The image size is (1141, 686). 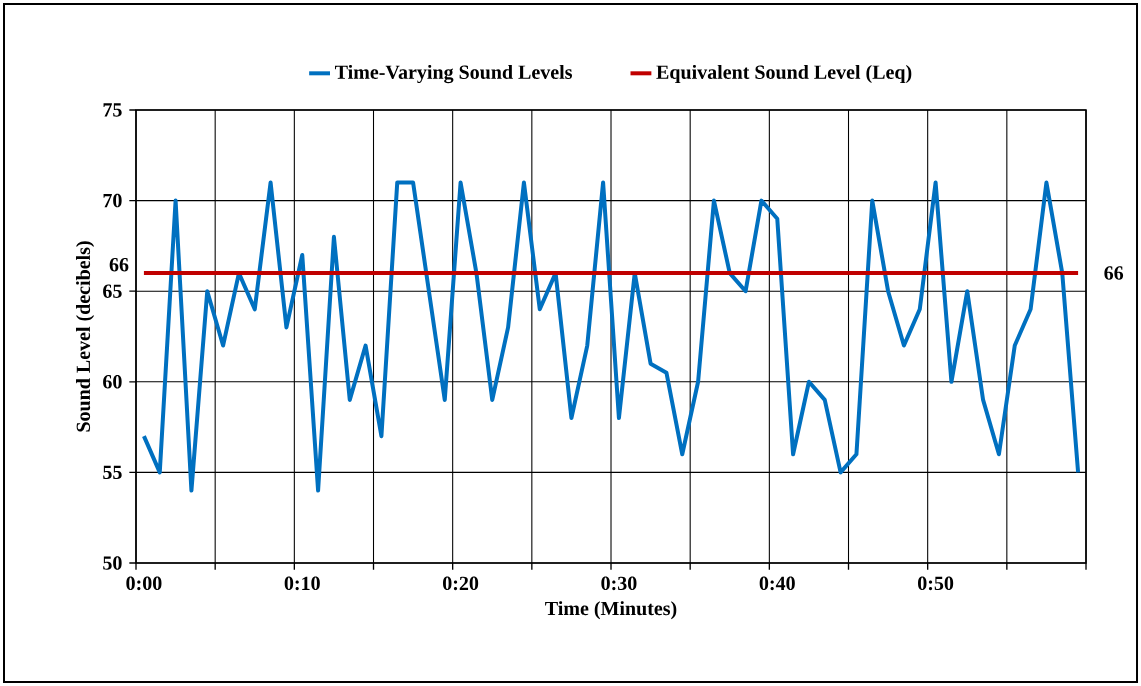 What do you see at coordinates (619, 583) in the screenshot?
I see `x-tick-label: 0:30` at bounding box center [619, 583].